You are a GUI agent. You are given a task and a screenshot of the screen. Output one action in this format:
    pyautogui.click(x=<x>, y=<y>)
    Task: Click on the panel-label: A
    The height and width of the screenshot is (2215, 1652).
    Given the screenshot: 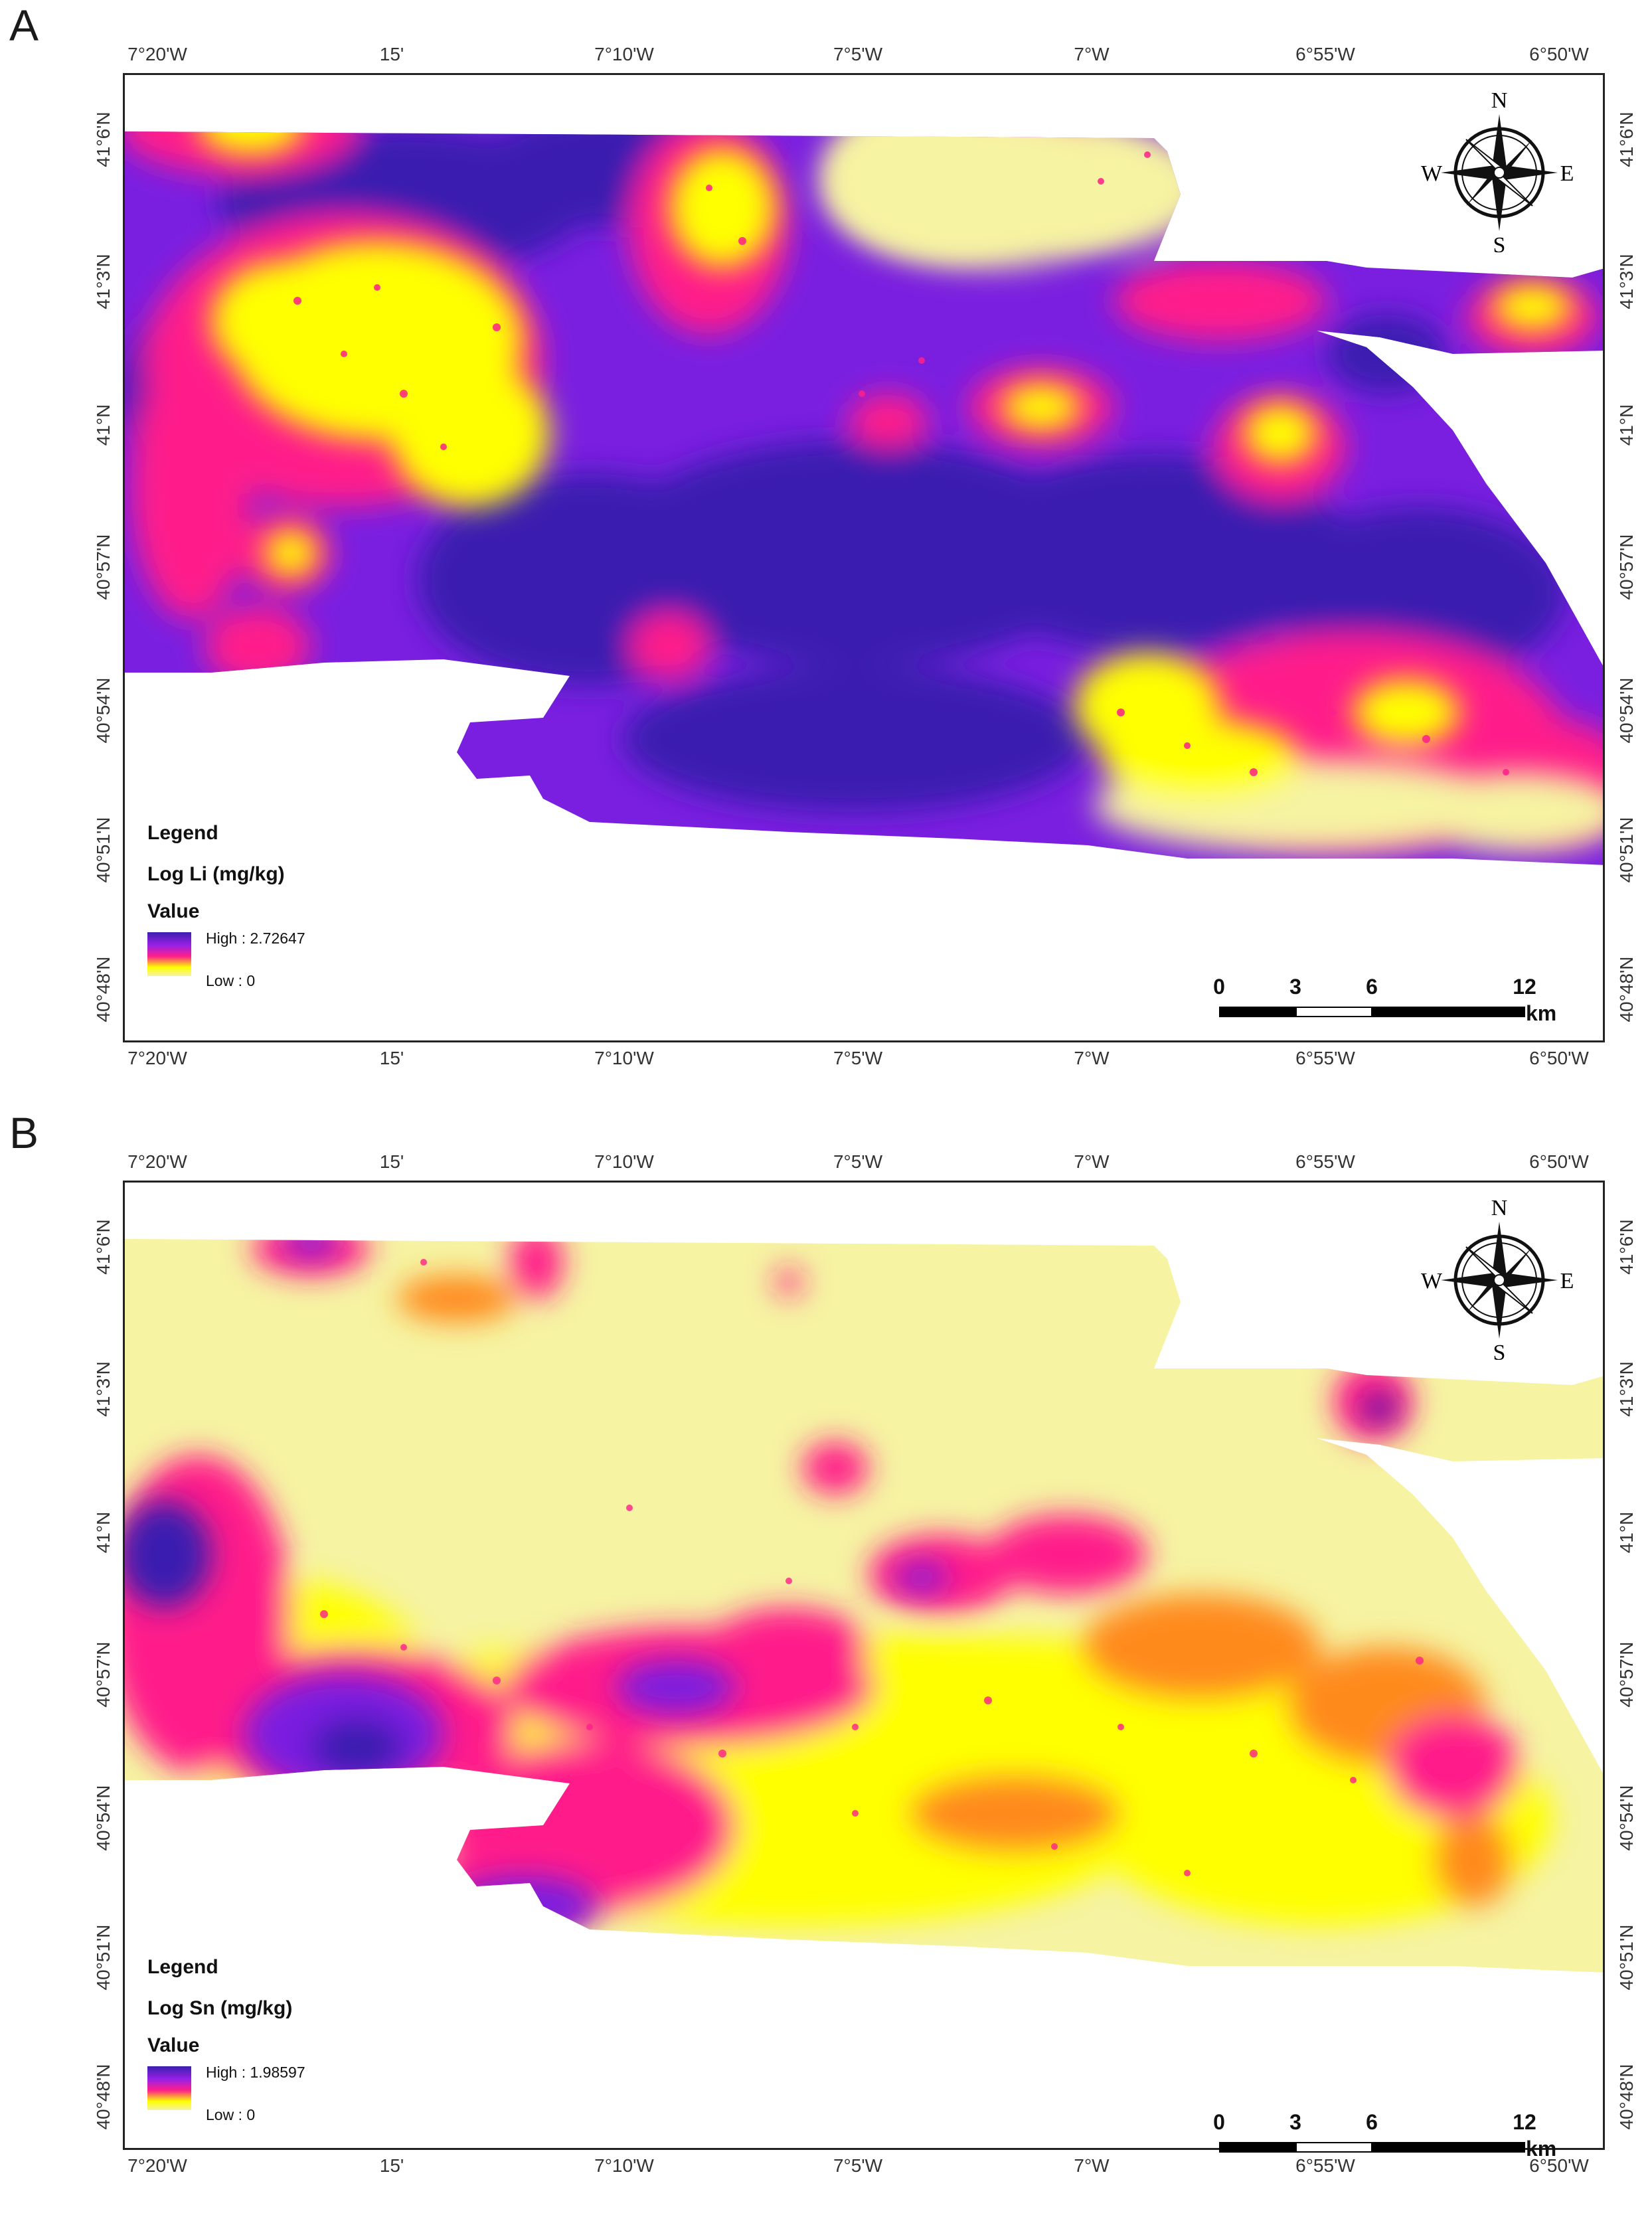 What is the action you would take?
    pyautogui.click(x=24, y=25)
    